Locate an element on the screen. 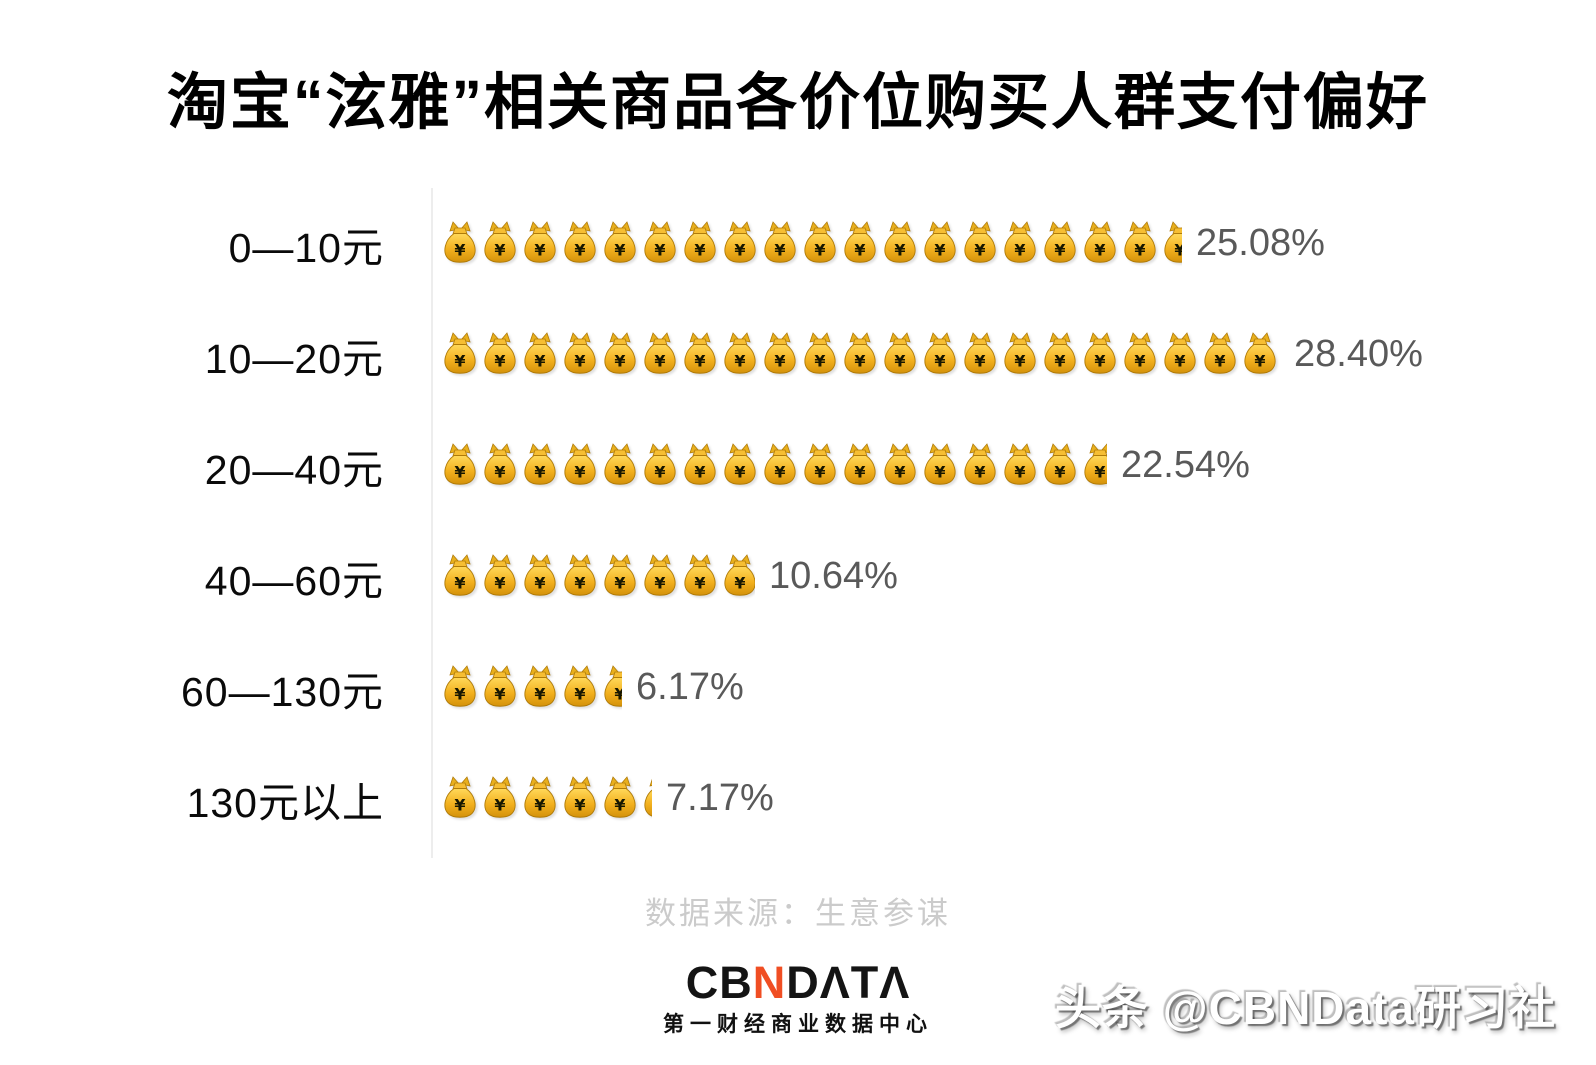 Image resolution: width=1596 pixels, height=1065 pixels. pictogram-bar: 6.17% is located at coordinates (592, 688).